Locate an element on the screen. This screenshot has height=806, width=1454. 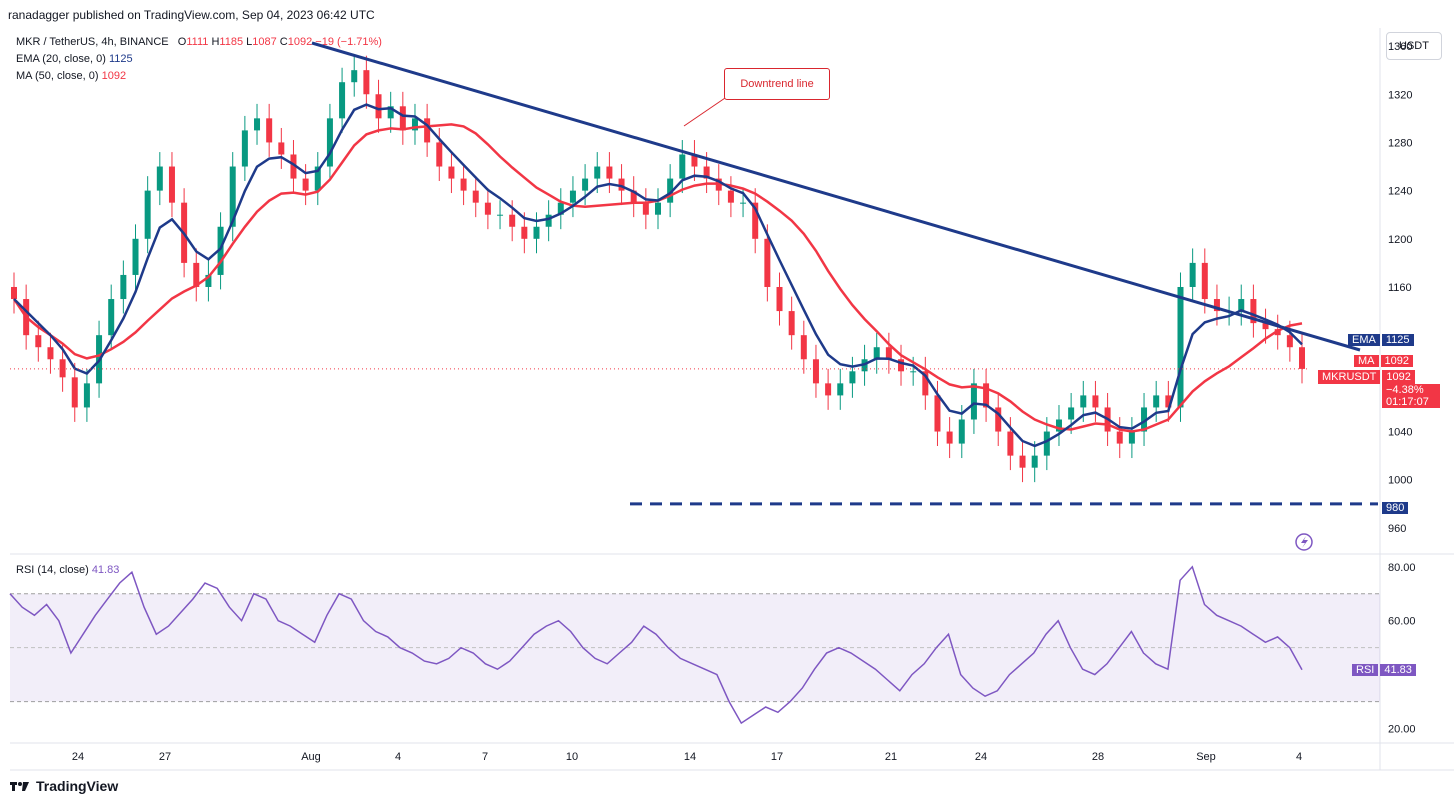
ohlc-open-label: O is located at coordinates (182, 42).